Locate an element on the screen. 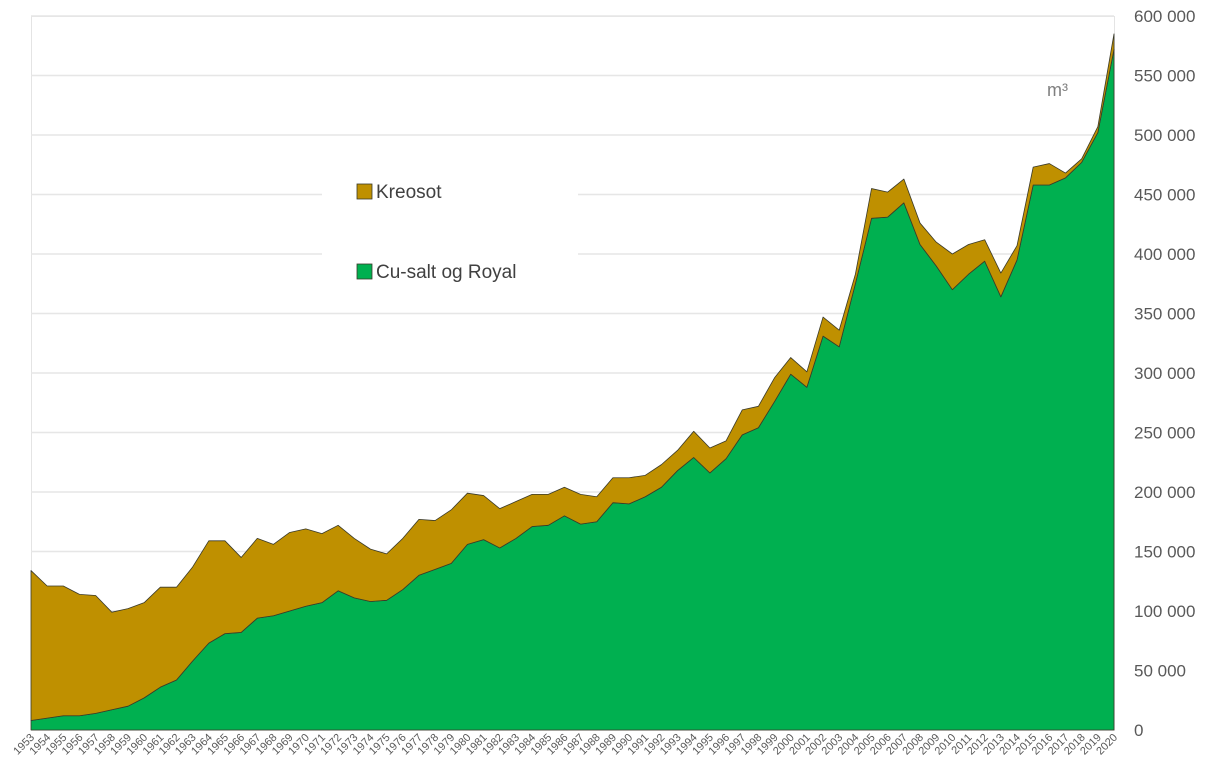  legend: Kreosot Cu-salt og Royal is located at coordinates (450, 231).